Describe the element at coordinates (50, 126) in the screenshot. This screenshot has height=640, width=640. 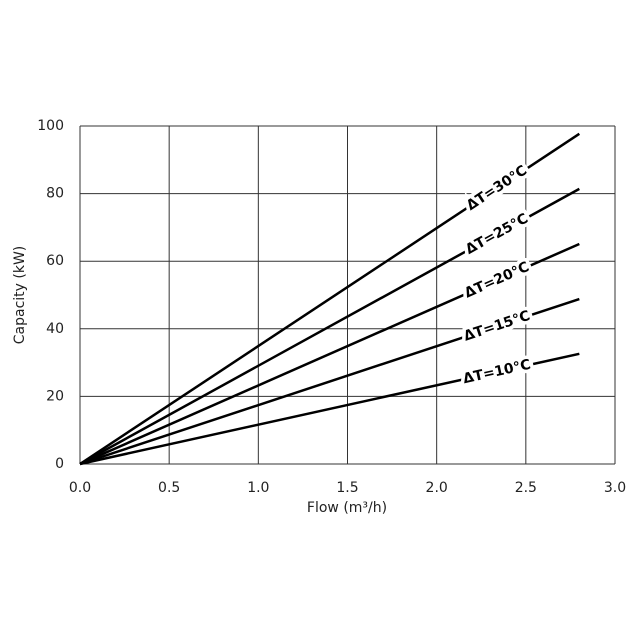
I see `y-tick-label: 100` at that location.